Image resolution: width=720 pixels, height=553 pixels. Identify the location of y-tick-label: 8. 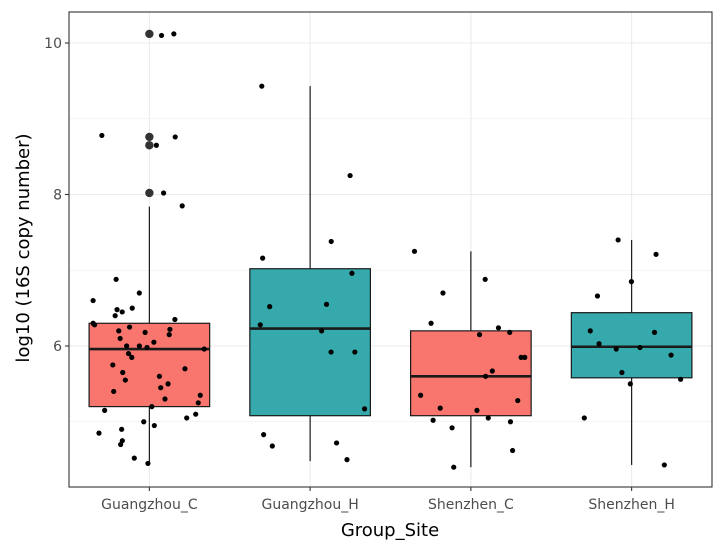
(57, 196).